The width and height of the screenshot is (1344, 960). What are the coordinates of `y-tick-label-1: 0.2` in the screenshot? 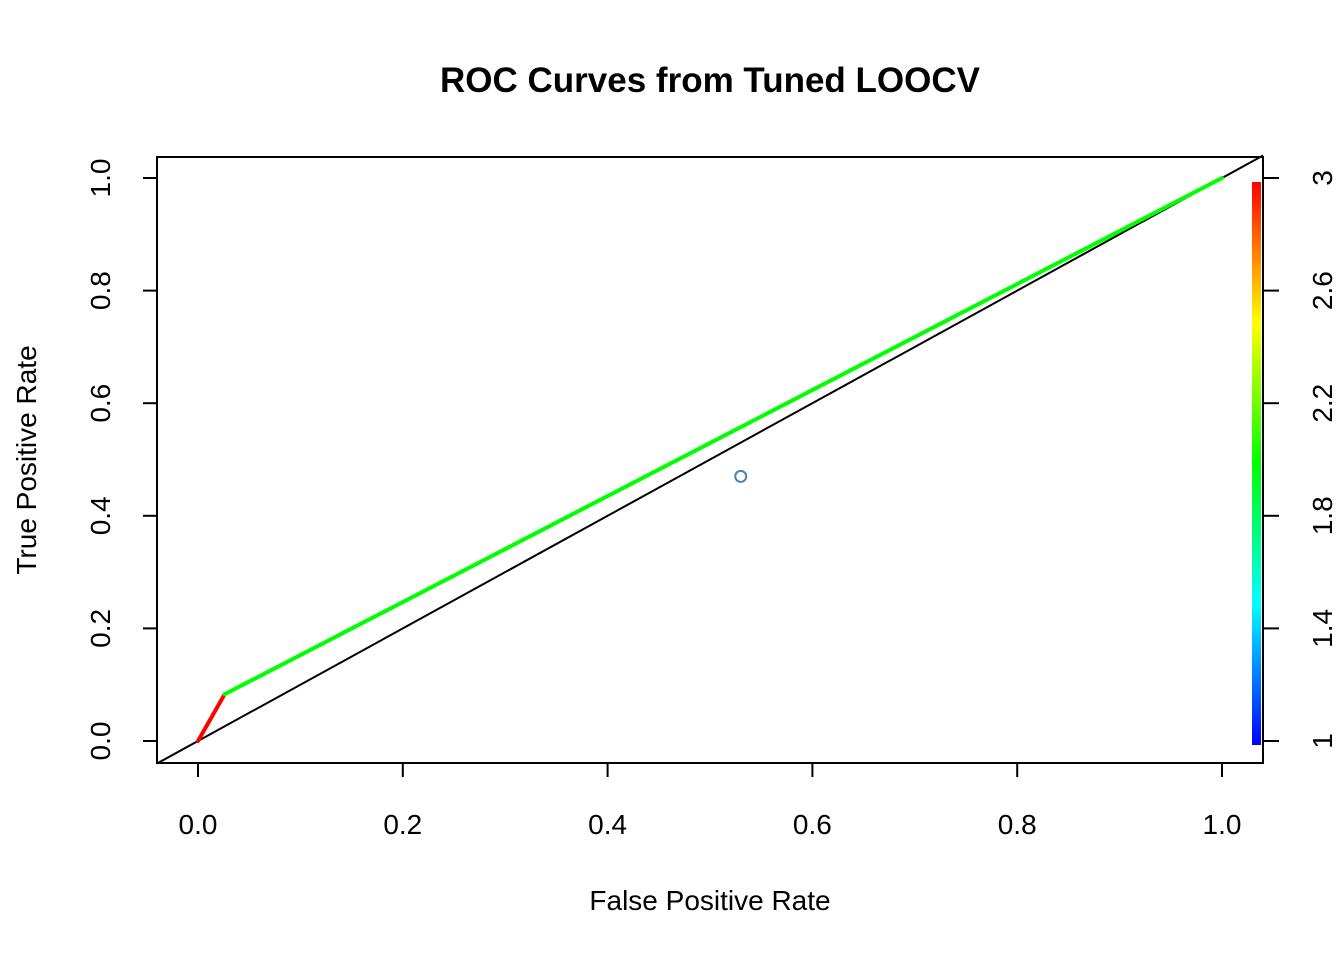 It's located at (100, 628).